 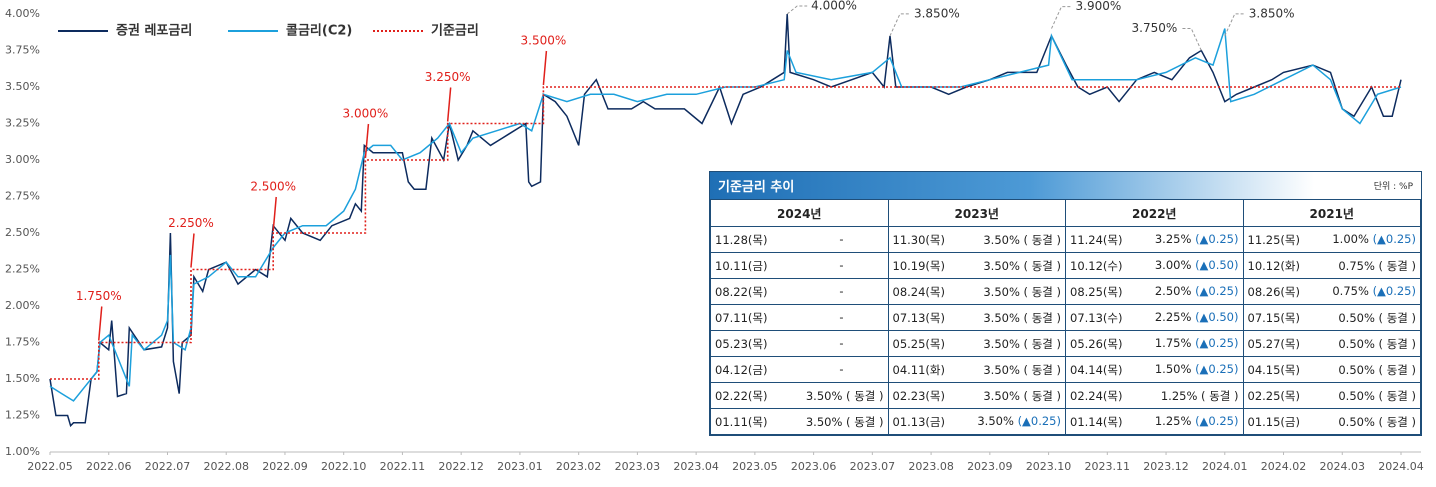 I want to click on date: 07.13(목), so click(x=918, y=317).